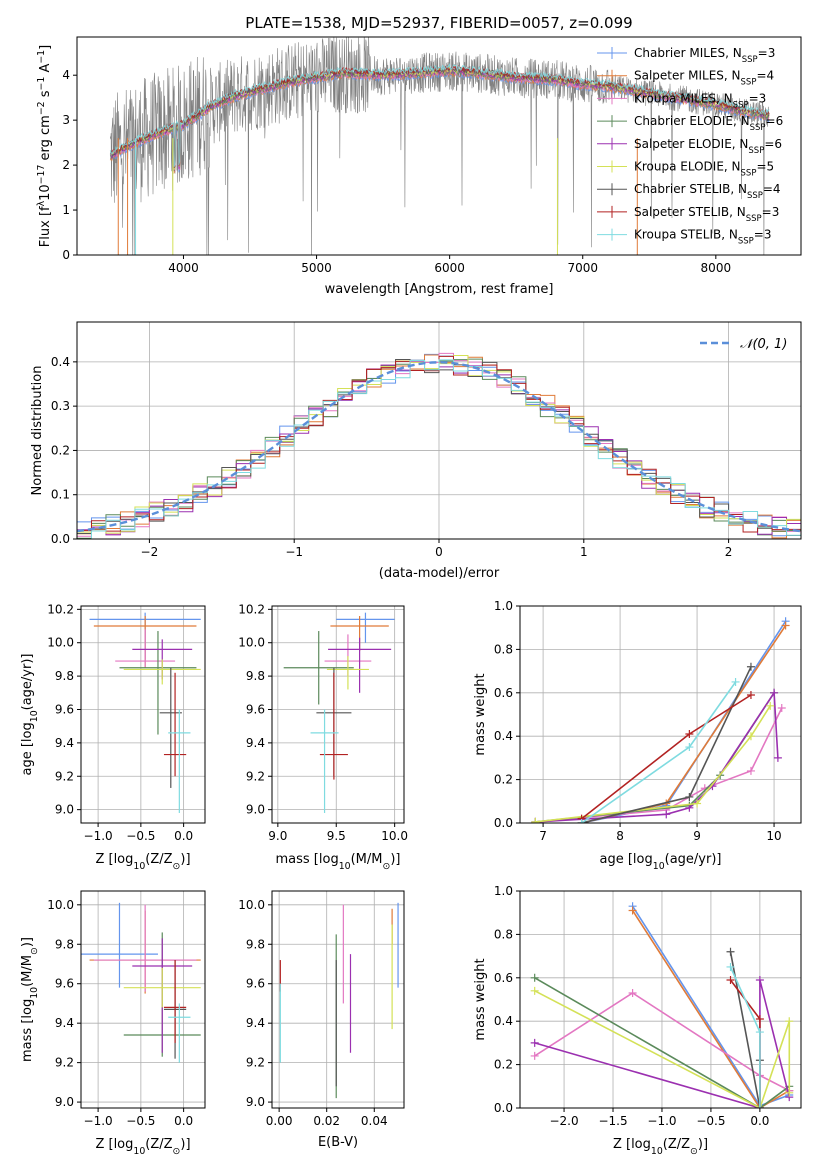 The image size is (819, 1170). Describe the element at coordinates (60, 362) in the screenshot. I see `y-tick-label: 0.4` at that location.